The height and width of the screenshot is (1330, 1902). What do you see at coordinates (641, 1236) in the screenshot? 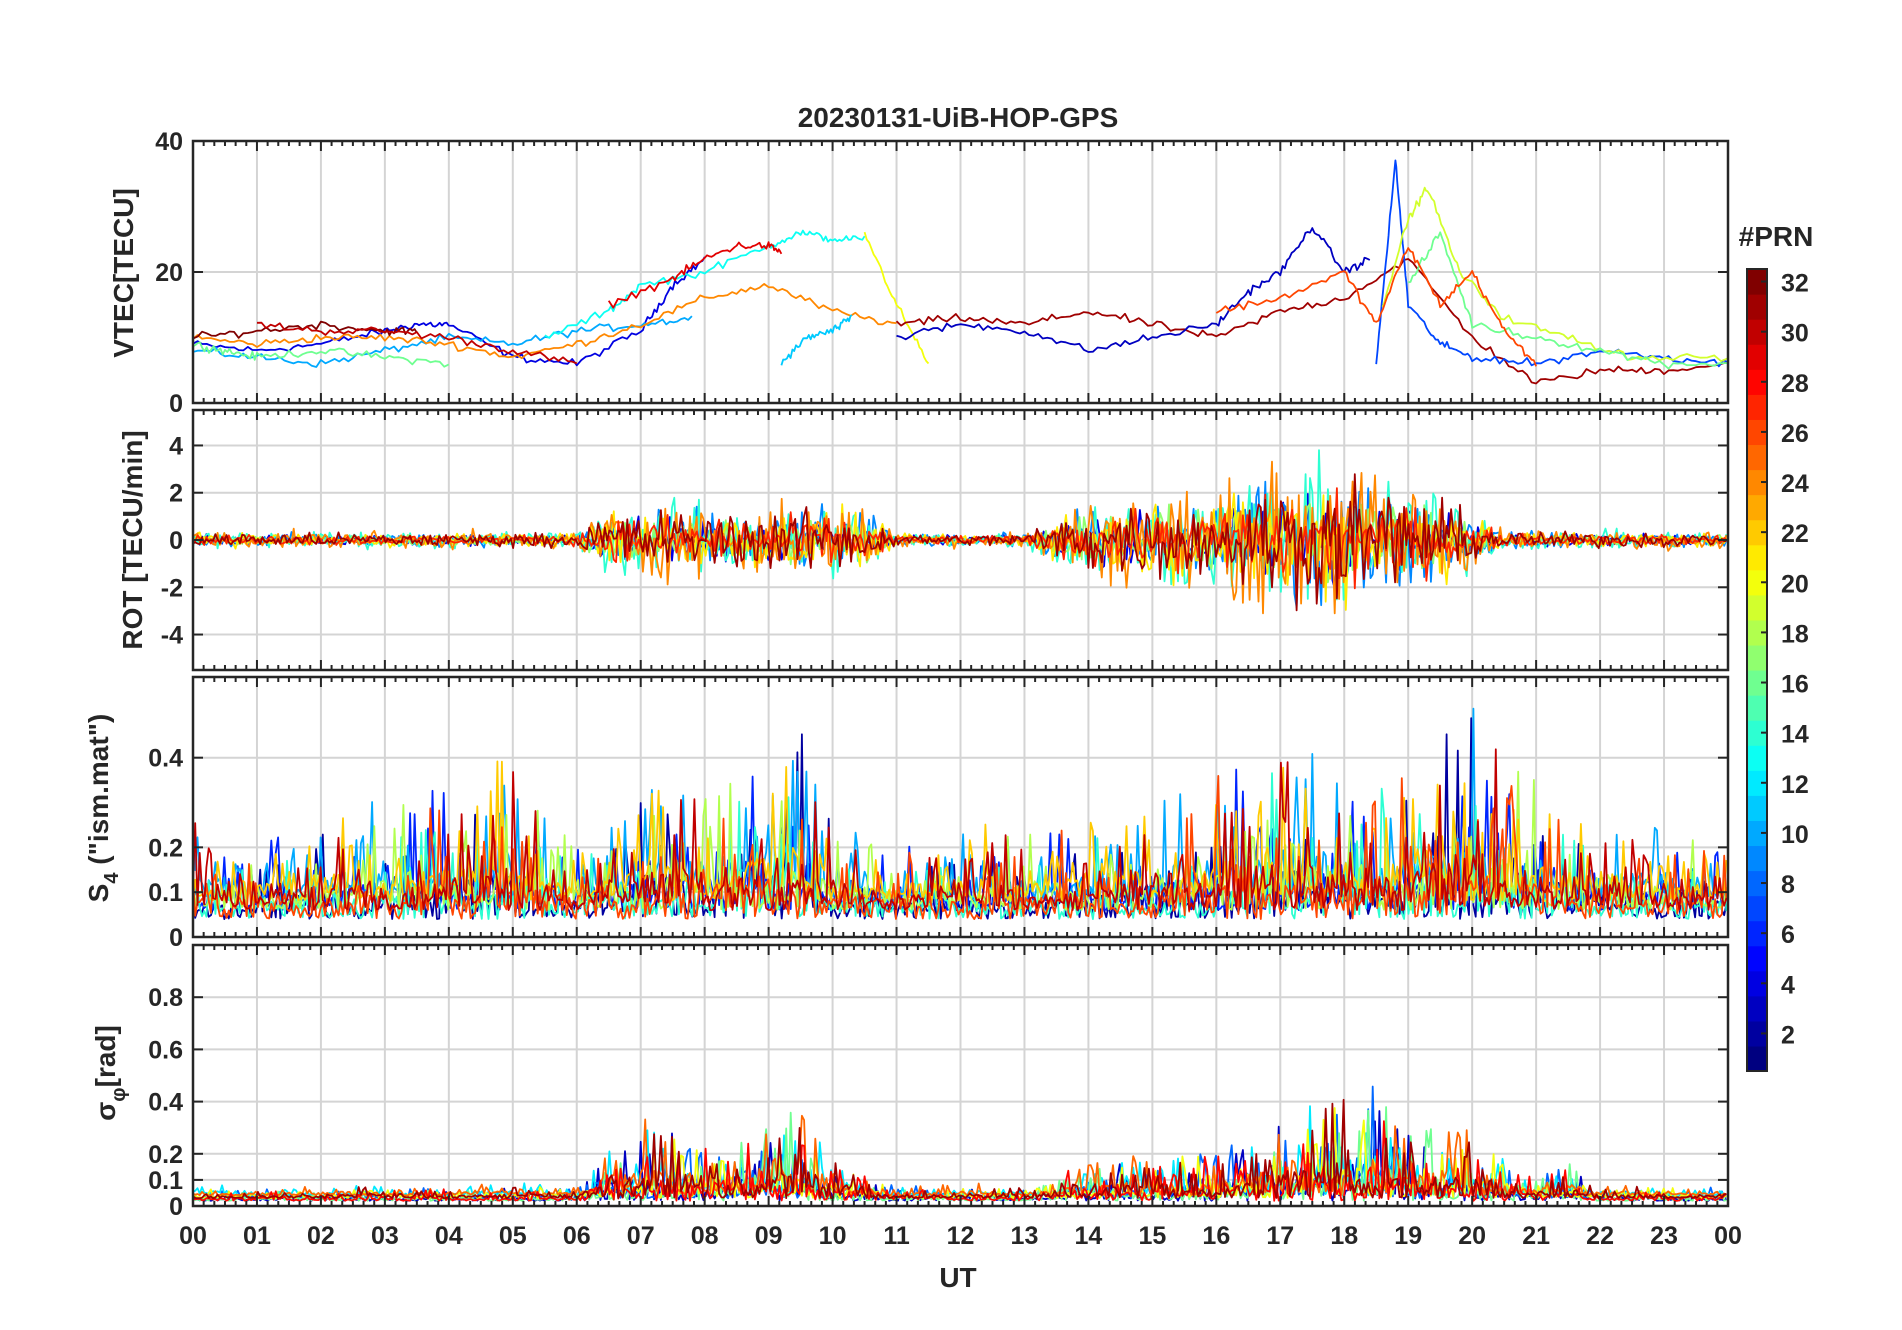
I see `x-tick-label: 07` at bounding box center [641, 1236].